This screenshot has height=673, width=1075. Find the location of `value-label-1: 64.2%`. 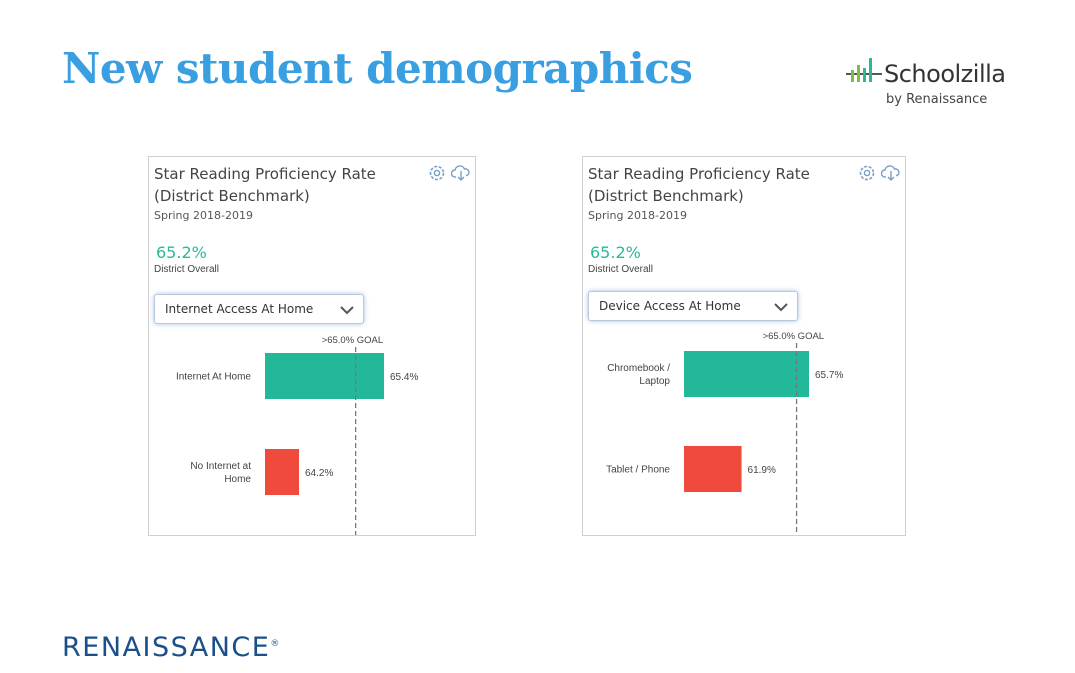

value-label-1: 64.2% is located at coordinates (319, 473).